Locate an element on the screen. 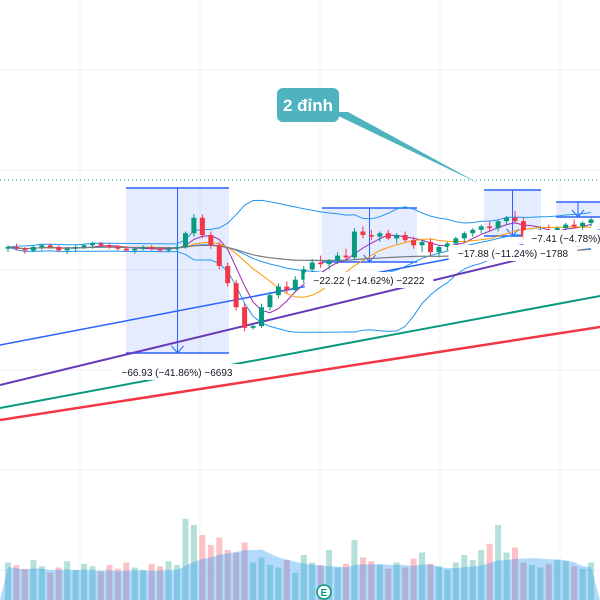 The height and width of the screenshot is (600, 600). event-marker-letter: E is located at coordinates (324, 593).